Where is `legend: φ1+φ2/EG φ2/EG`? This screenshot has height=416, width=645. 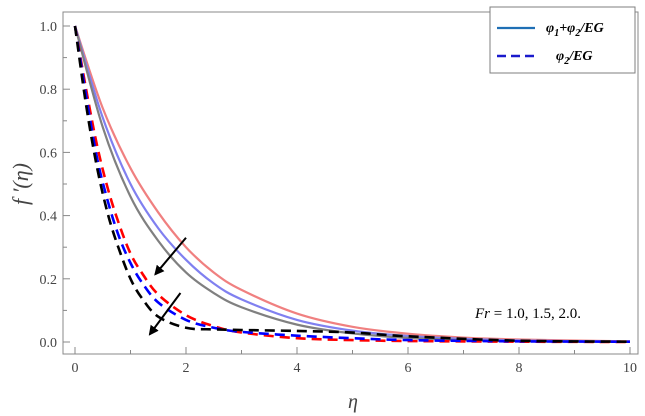
legend: φ1+φ2/EG φ2/EG is located at coordinates (562, 40).